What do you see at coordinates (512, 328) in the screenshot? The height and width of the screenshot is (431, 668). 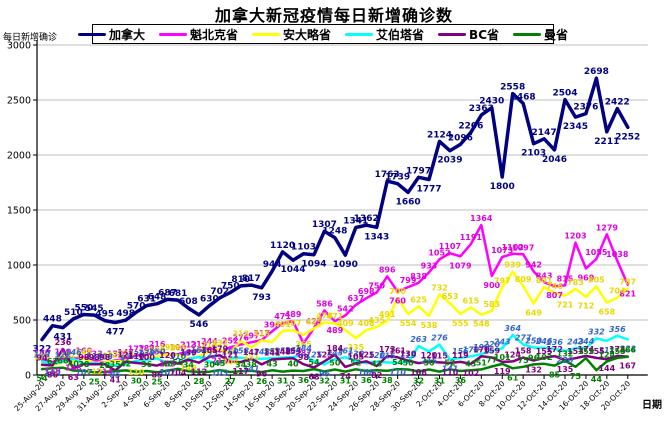 I see `data-label: 364` at bounding box center [512, 328].